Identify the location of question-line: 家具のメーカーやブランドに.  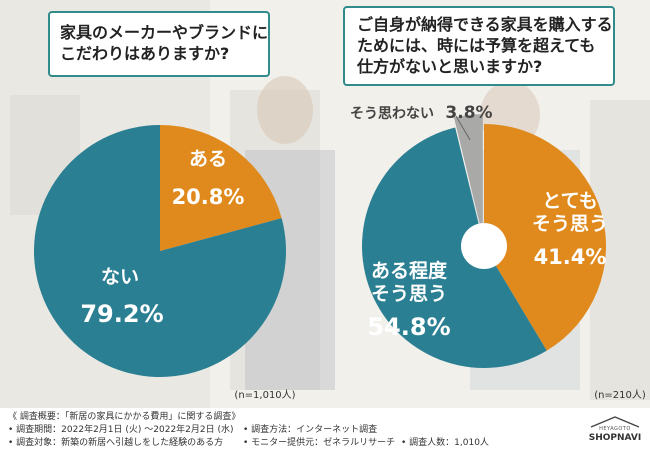
(164, 32).